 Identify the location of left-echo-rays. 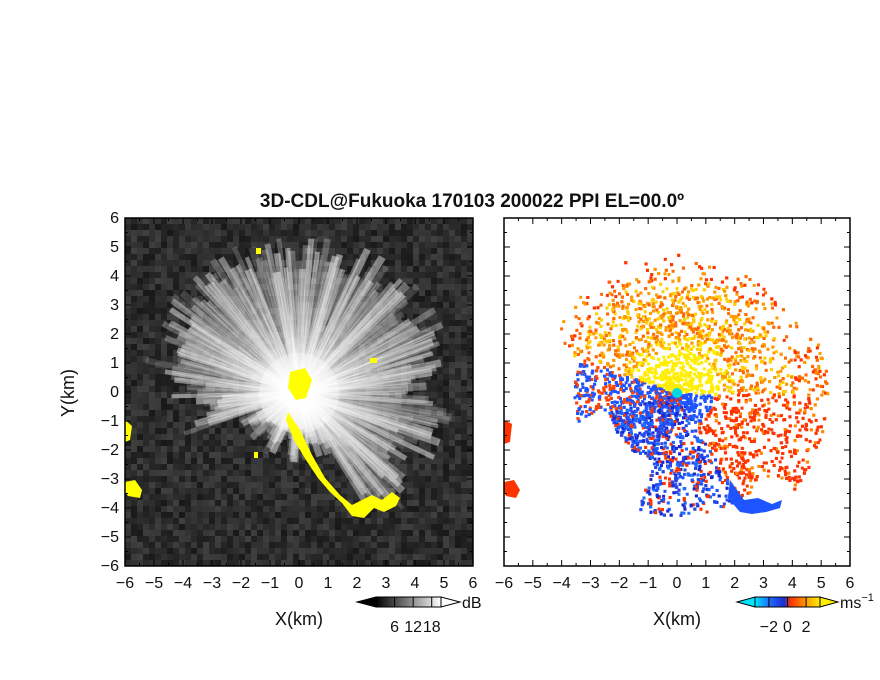
(298, 373).